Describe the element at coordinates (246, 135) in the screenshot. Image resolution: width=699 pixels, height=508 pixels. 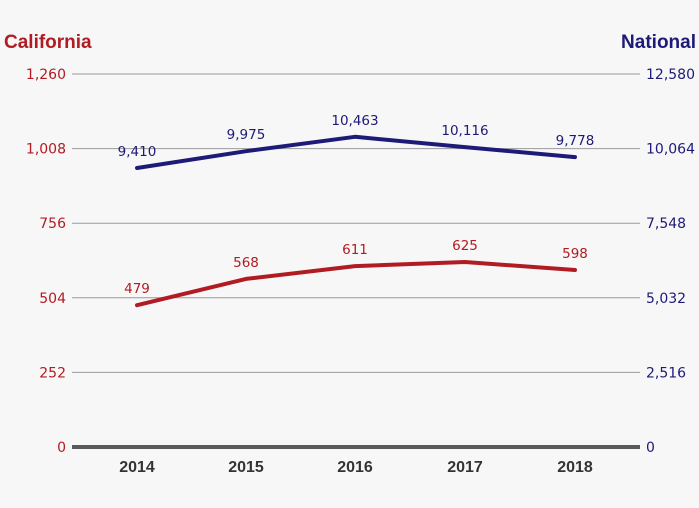
I see `data-label-national: 9,975` at that location.